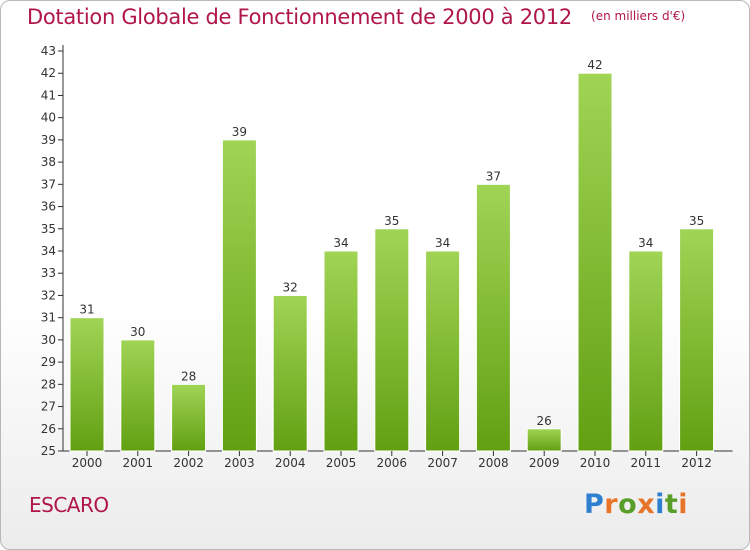 This screenshot has height=550, width=750. Describe the element at coordinates (48, 118) in the screenshot. I see `y-tick-label: 40` at that location.